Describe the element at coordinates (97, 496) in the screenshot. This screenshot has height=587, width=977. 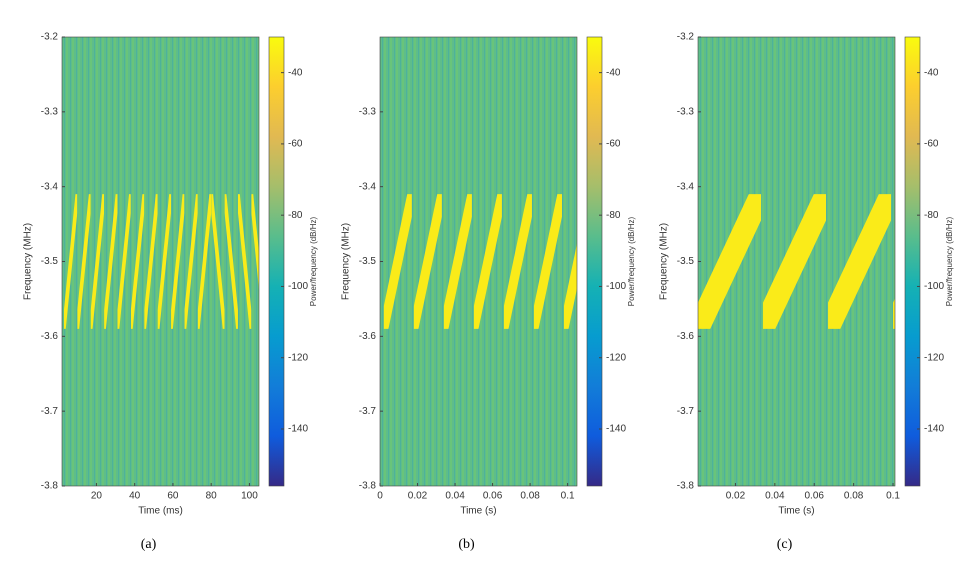
I see `x-tick-label: 20` at that location.